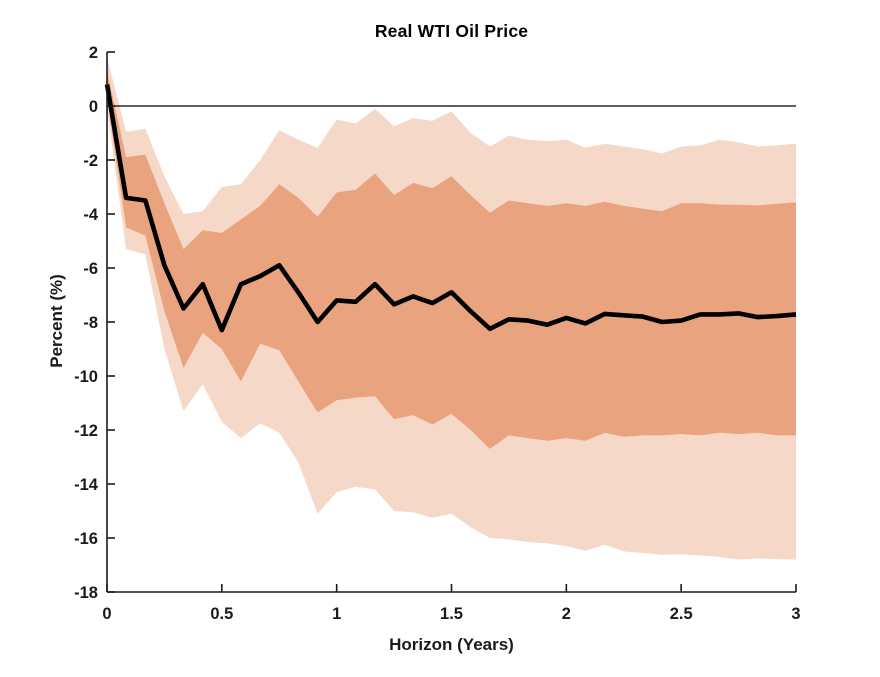 The height and width of the screenshot is (677, 880). Describe the element at coordinates (566, 614) in the screenshot. I see `x-tick-label: 2` at that location.